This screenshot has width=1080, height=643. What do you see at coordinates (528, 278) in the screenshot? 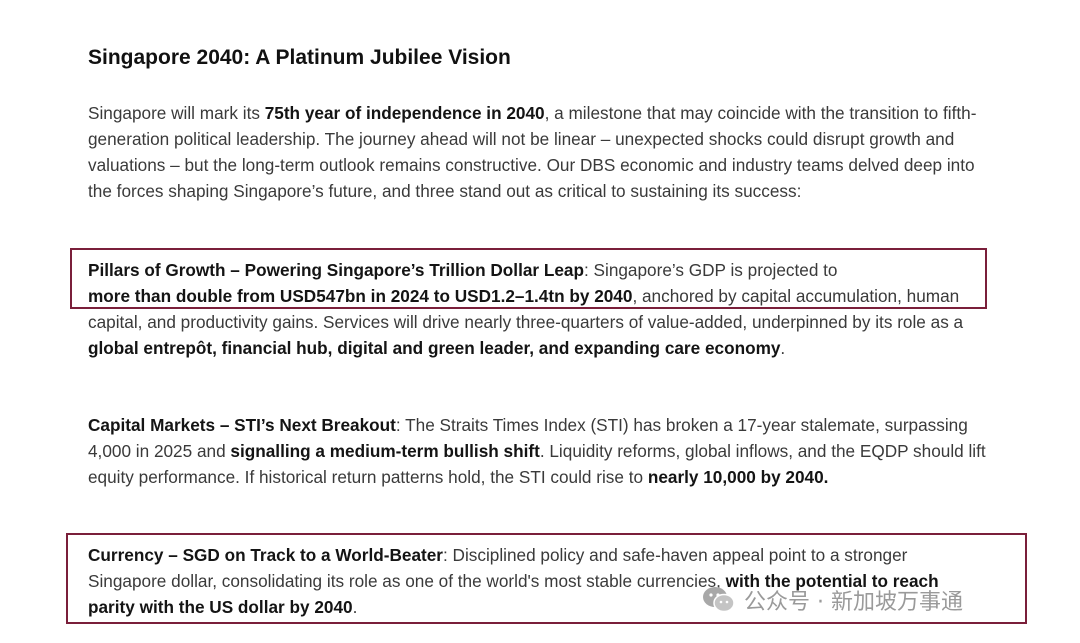
I see `highlight-box-pillars` at bounding box center [528, 278].